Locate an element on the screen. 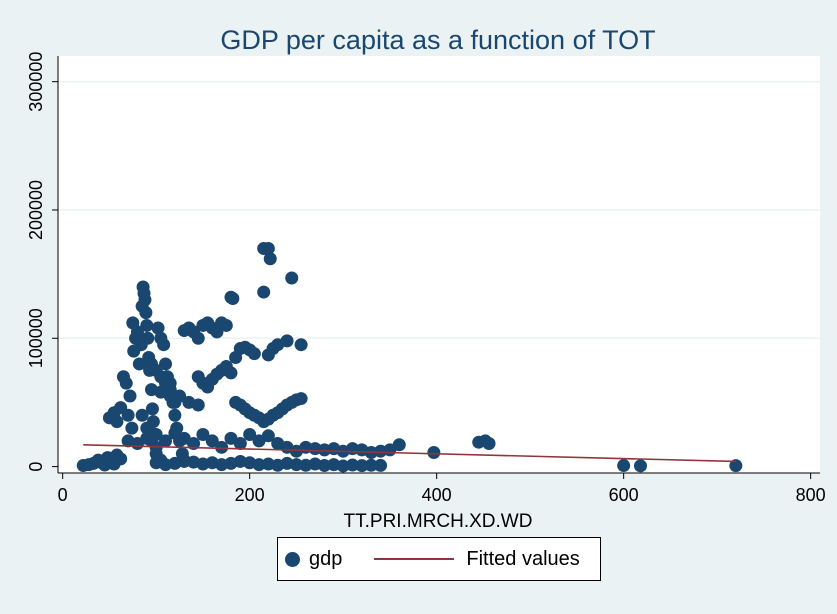 This screenshot has height=614, width=837. y-tick-label: 0 is located at coordinates (36, 467).